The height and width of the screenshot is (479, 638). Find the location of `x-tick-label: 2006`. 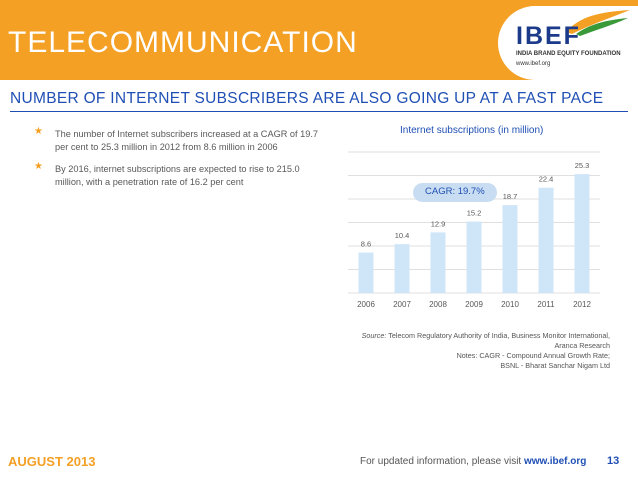

x-tick-label: 2006 is located at coordinates (366, 304).